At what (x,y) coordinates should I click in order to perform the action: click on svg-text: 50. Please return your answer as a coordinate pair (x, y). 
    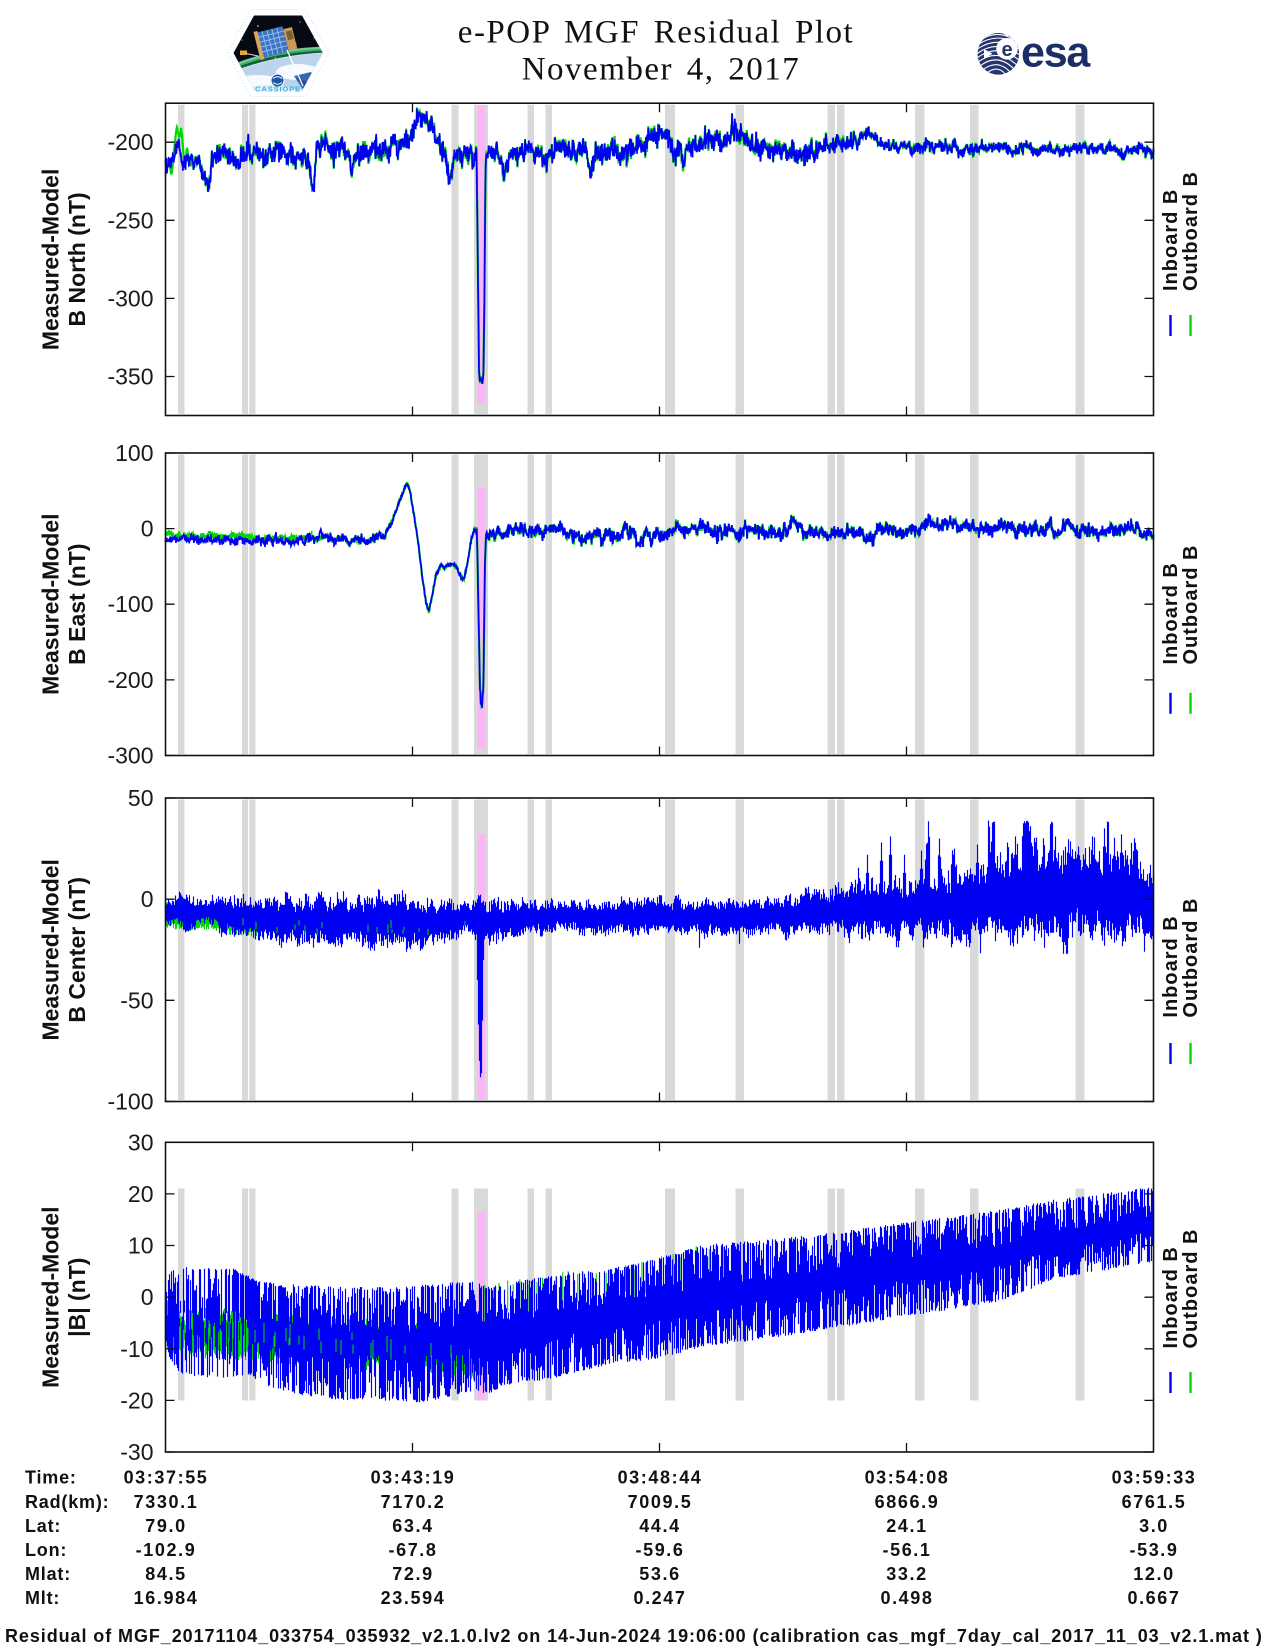
    Looking at the image, I should click on (141, 798).